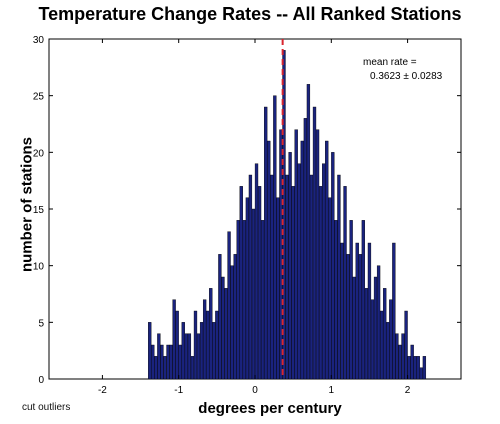  I want to click on cut-outliers-note: cut outliers, so click(46, 407).